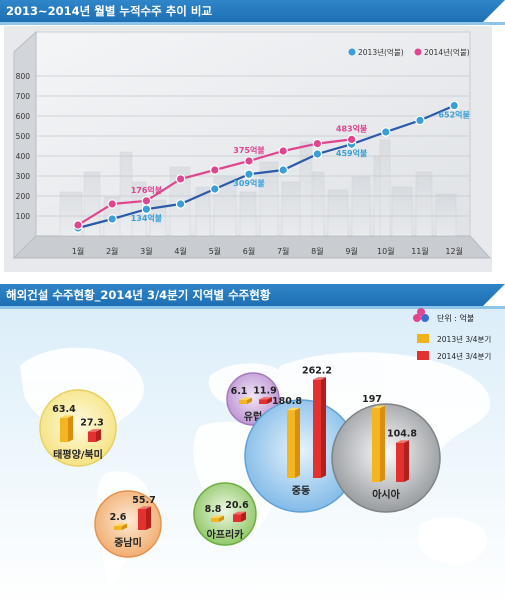 The height and width of the screenshot is (606, 505). Describe the element at coordinates (109, 11) in the screenshot. I see `chart-title: 2013~2014년 월별 누적수주 추이 비교` at that location.